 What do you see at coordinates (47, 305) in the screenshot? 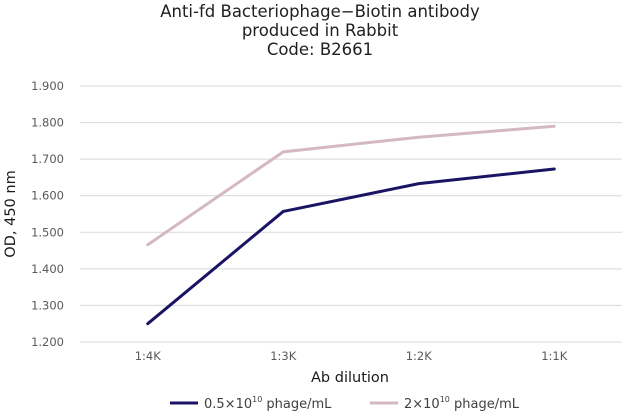
I see `y-tick-label: 1.300` at bounding box center [47, 305].